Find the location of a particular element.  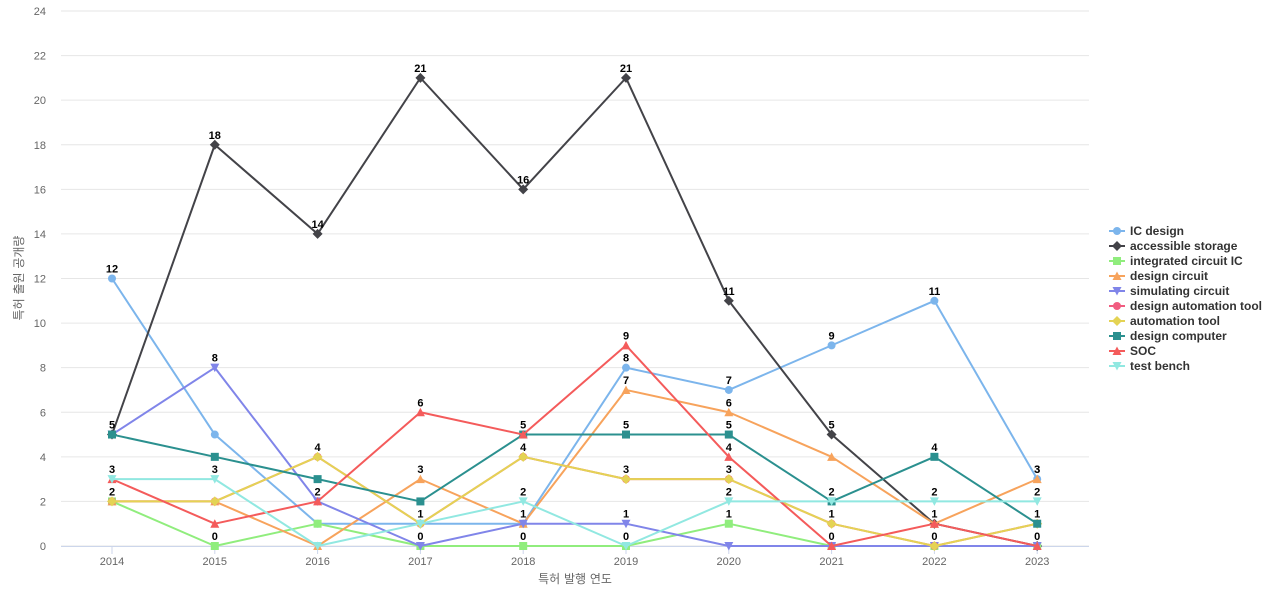

data-label: 0 is located at coordinates (934, 537).